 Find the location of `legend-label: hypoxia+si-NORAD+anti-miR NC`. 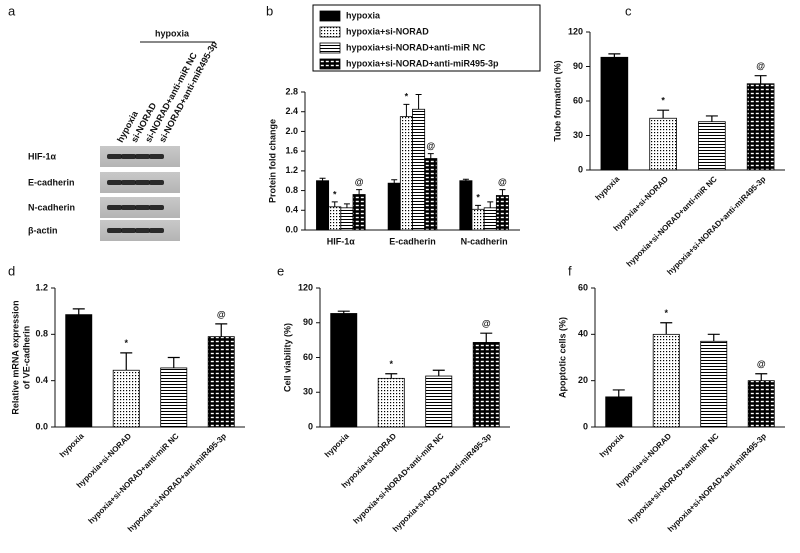

legend-label: hypoxia+si-NORAD+anti-miR NC is located at coordinates (416, 47).